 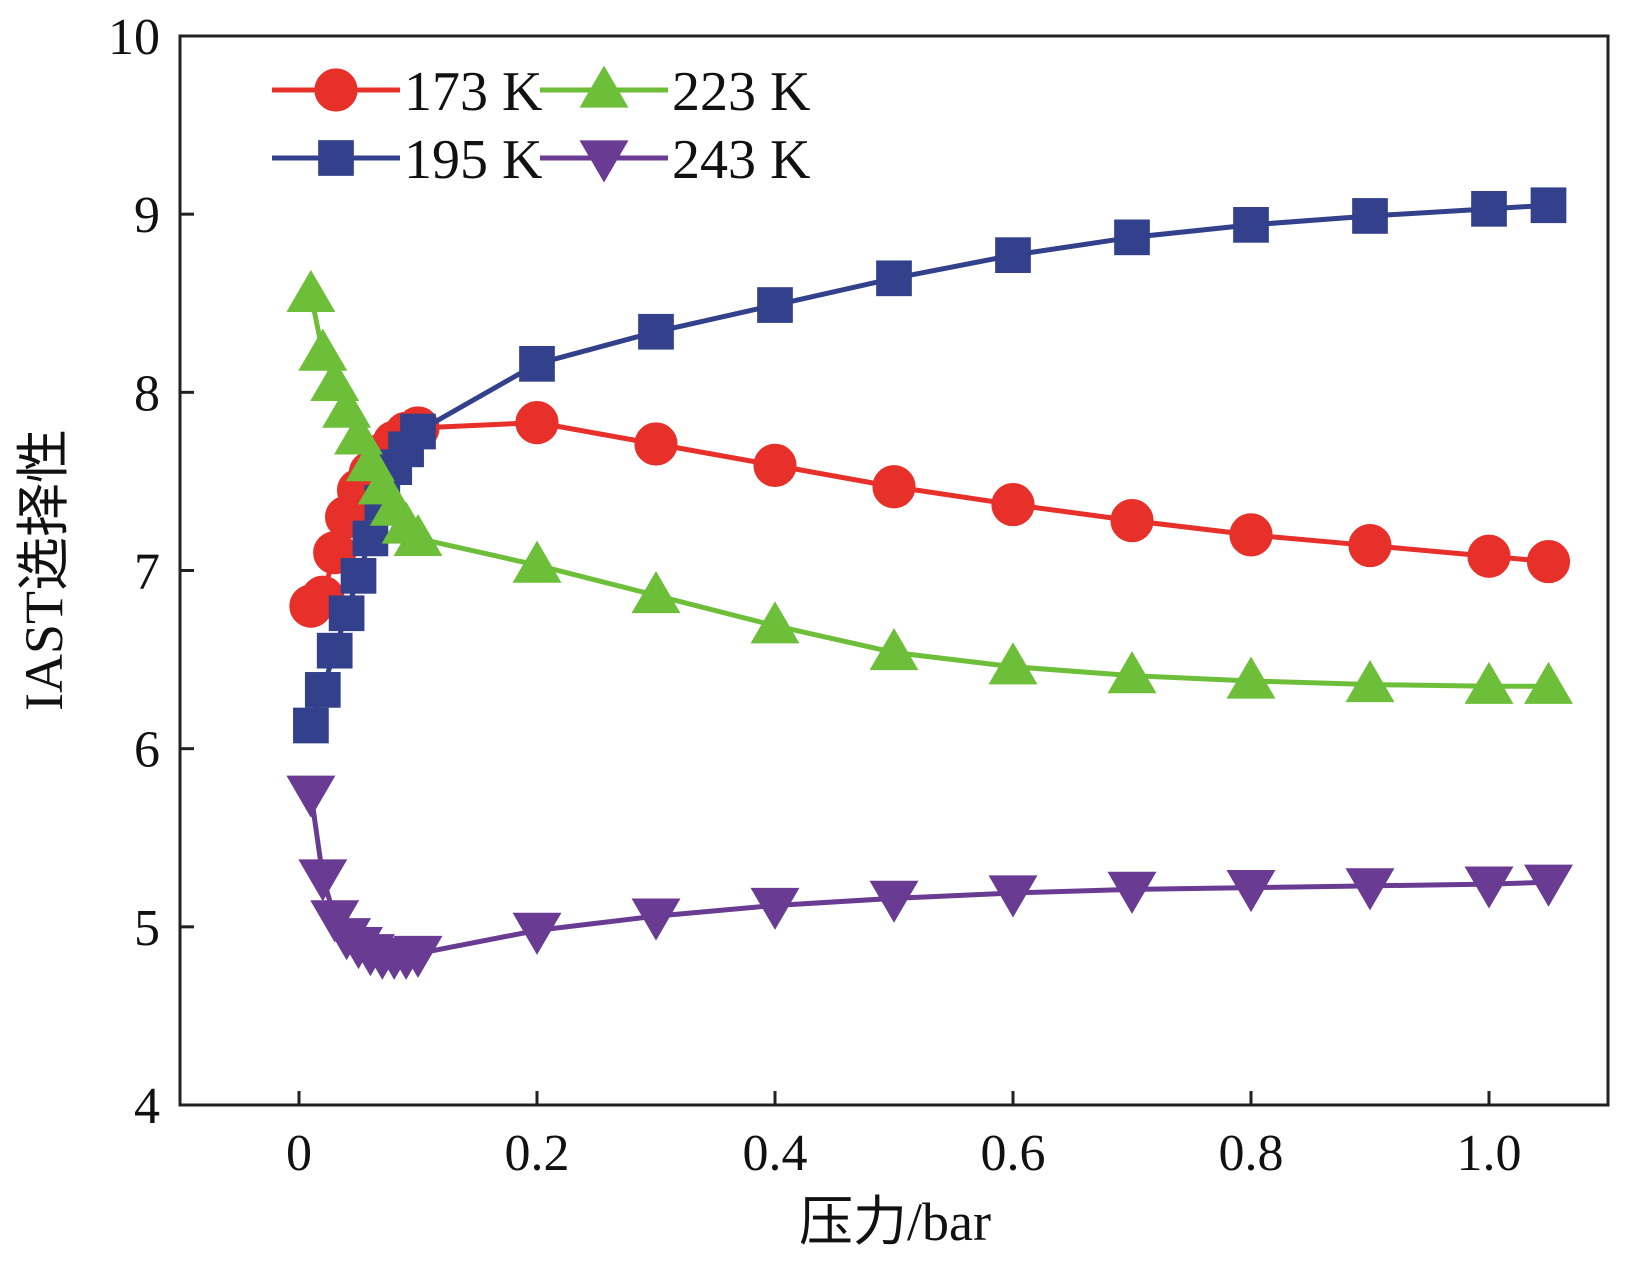 I want to click on x-tick-label: 0, so click(x=299, y=1153).